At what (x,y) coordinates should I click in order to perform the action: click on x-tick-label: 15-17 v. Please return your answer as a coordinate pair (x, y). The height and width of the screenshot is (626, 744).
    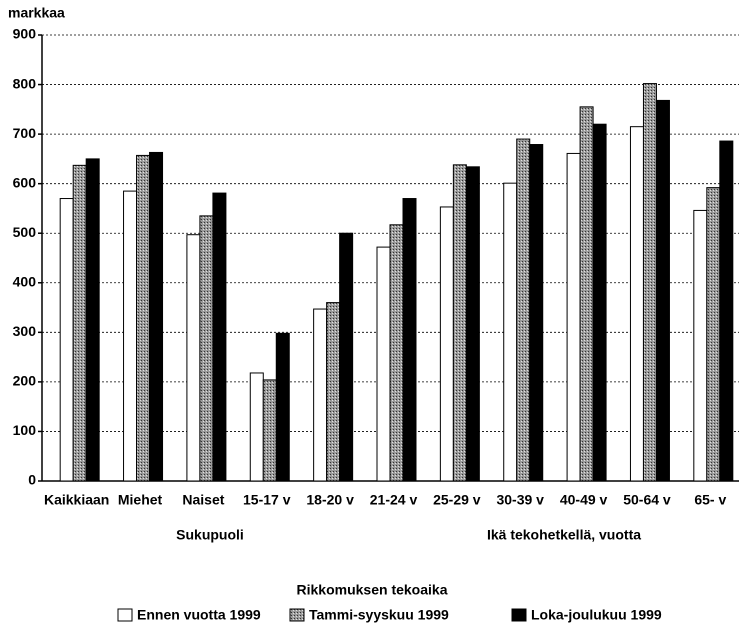
    Looking at the image, I should click on (267, 500).